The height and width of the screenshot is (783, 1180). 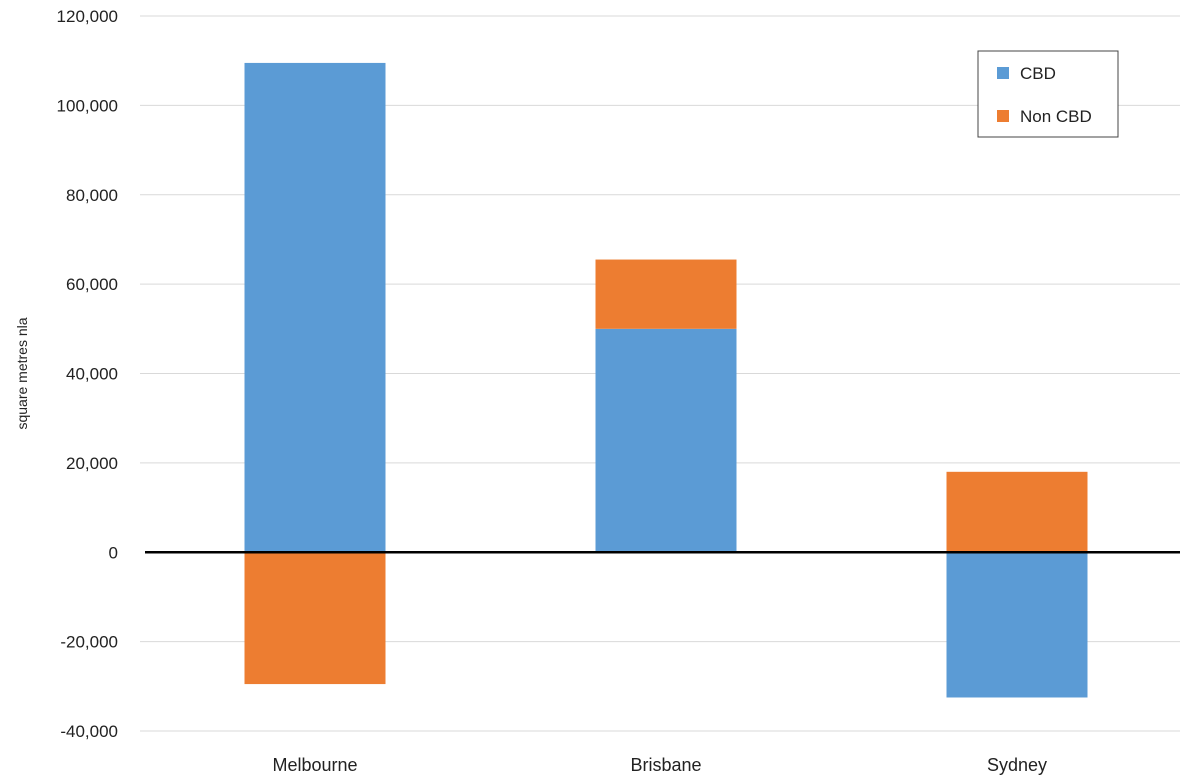 What do you see at coordinates (92, 195) in the screenshot?
I see `y-tick-label: 80,000` at bounding box center [92, 195].